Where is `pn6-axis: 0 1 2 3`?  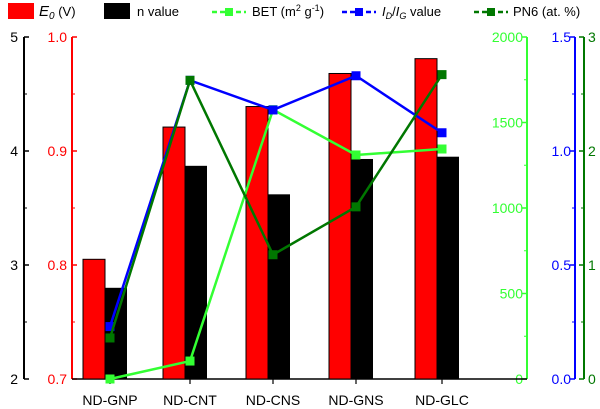
pn6-axis: 0 1 2 3 is located at coordinates (587, 208).